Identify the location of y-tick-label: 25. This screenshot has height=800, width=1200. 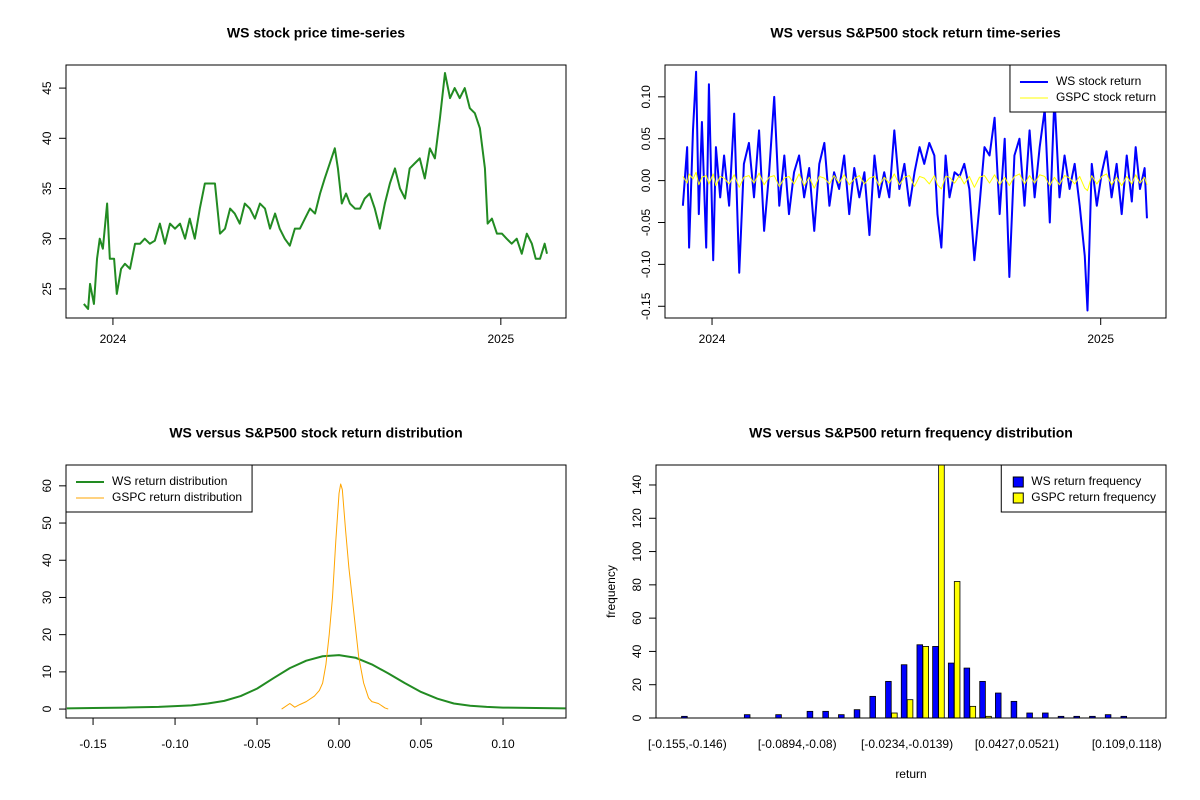
(47, 289).